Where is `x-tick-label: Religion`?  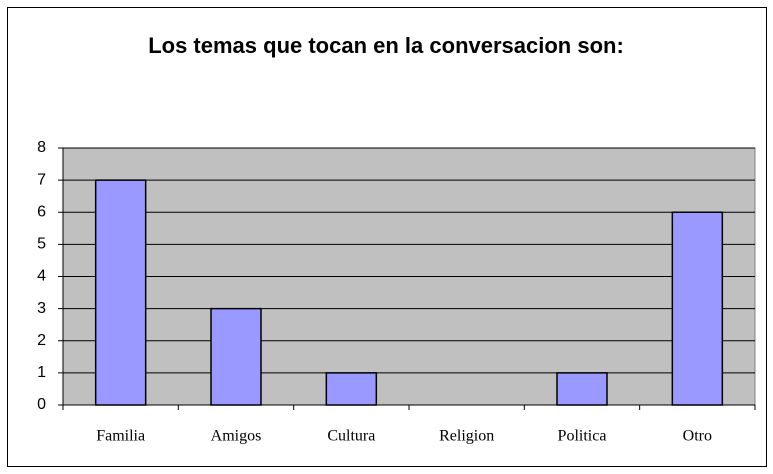
x-tick-label: Religion is located at coordinates (466, 436).